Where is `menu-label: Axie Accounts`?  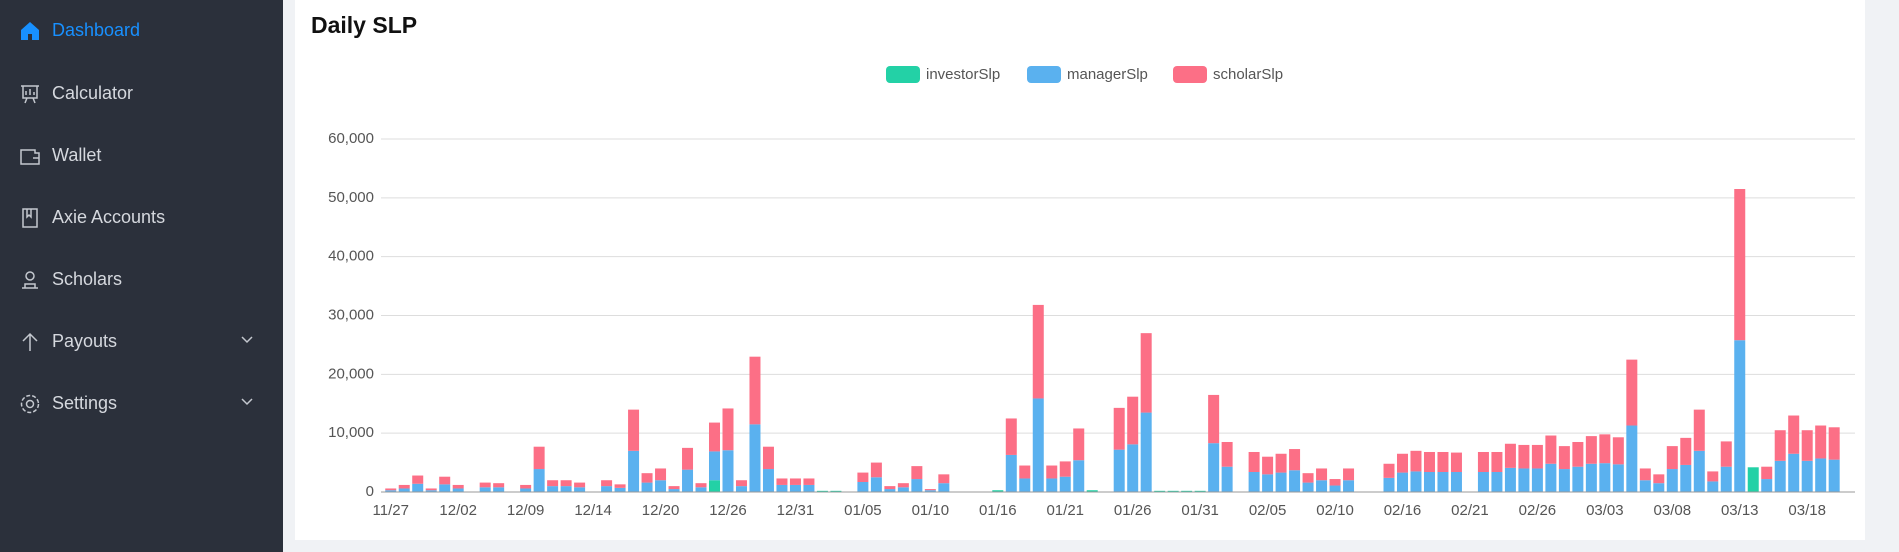
menu-label: Axie Accounts is located at coordinates (109, 217).